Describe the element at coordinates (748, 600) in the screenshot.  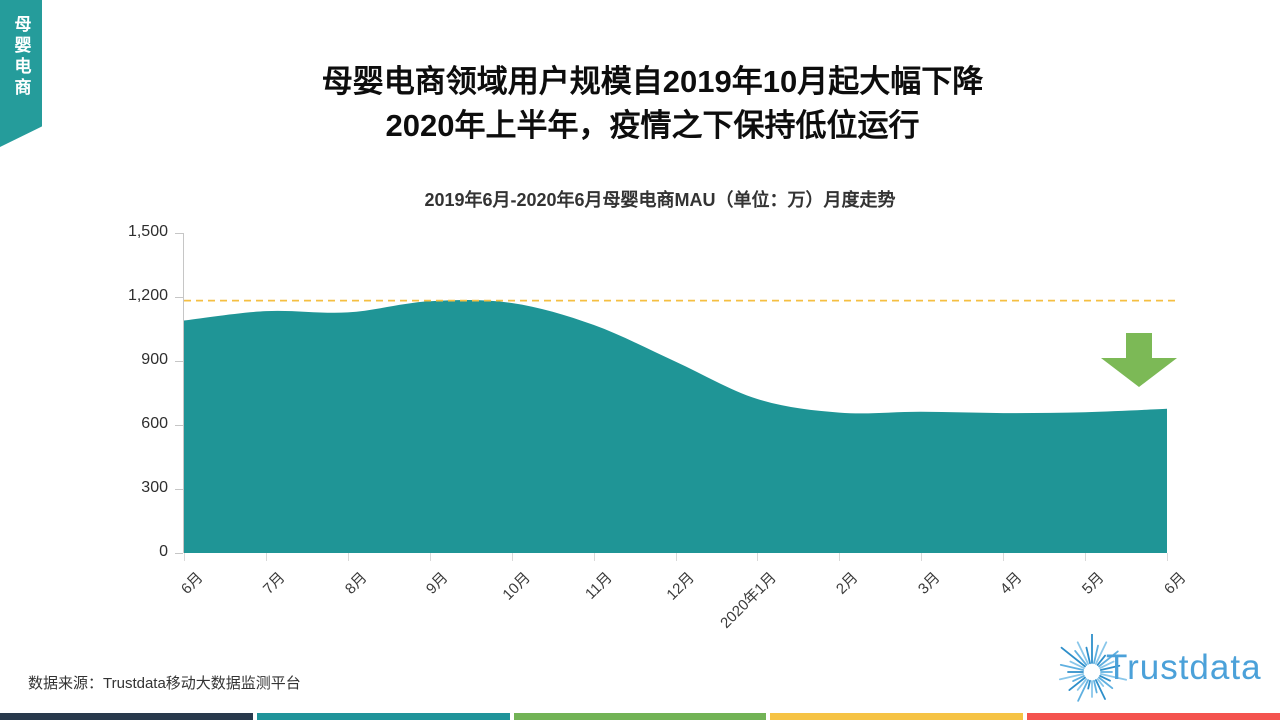
I see `x-axis-tick-label: 2020年1月` at that location.